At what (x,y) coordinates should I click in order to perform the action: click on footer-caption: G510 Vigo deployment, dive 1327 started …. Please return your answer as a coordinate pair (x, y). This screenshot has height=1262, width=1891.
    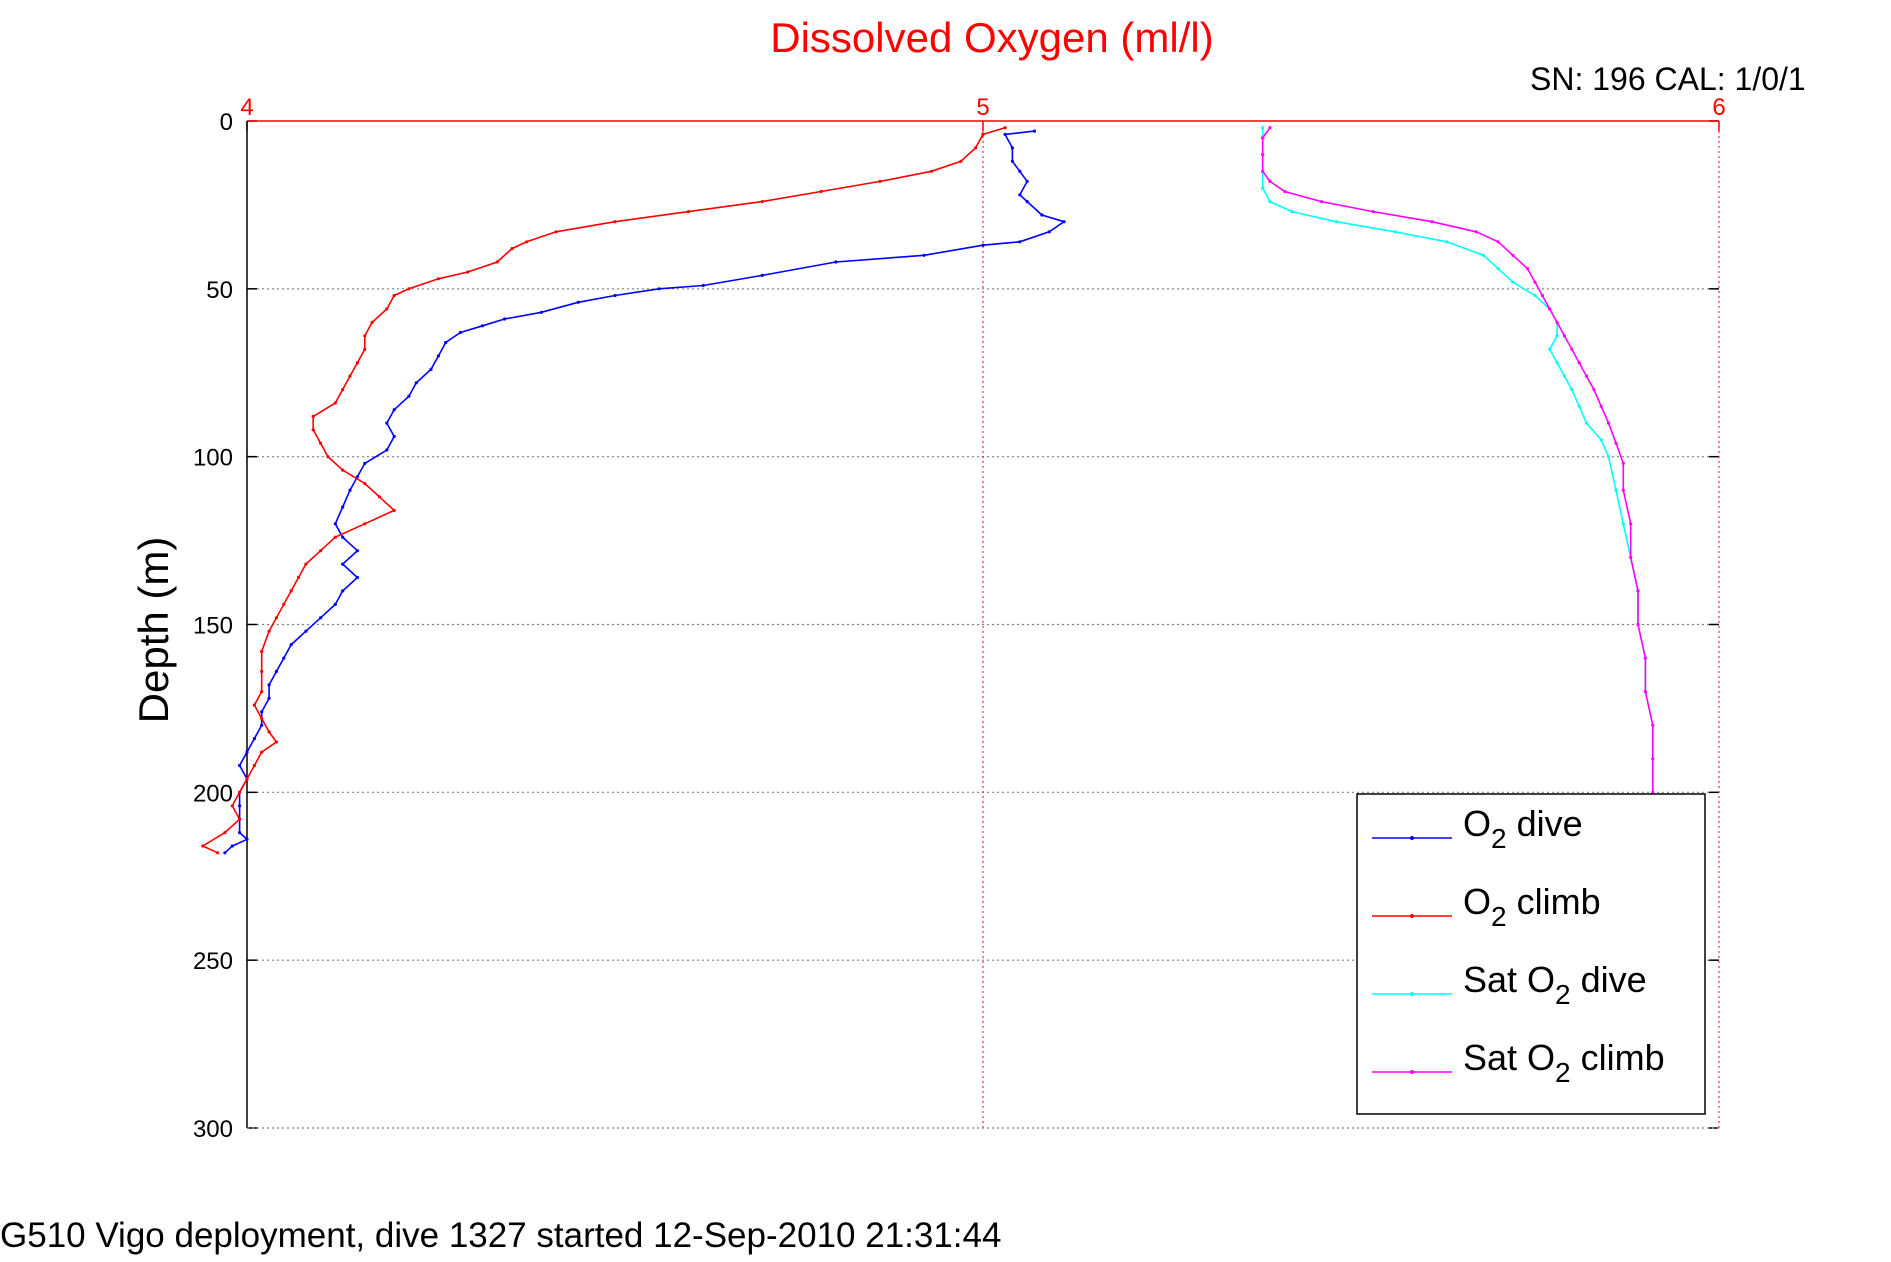
    Looking at the image, I should click on (500, 1235).